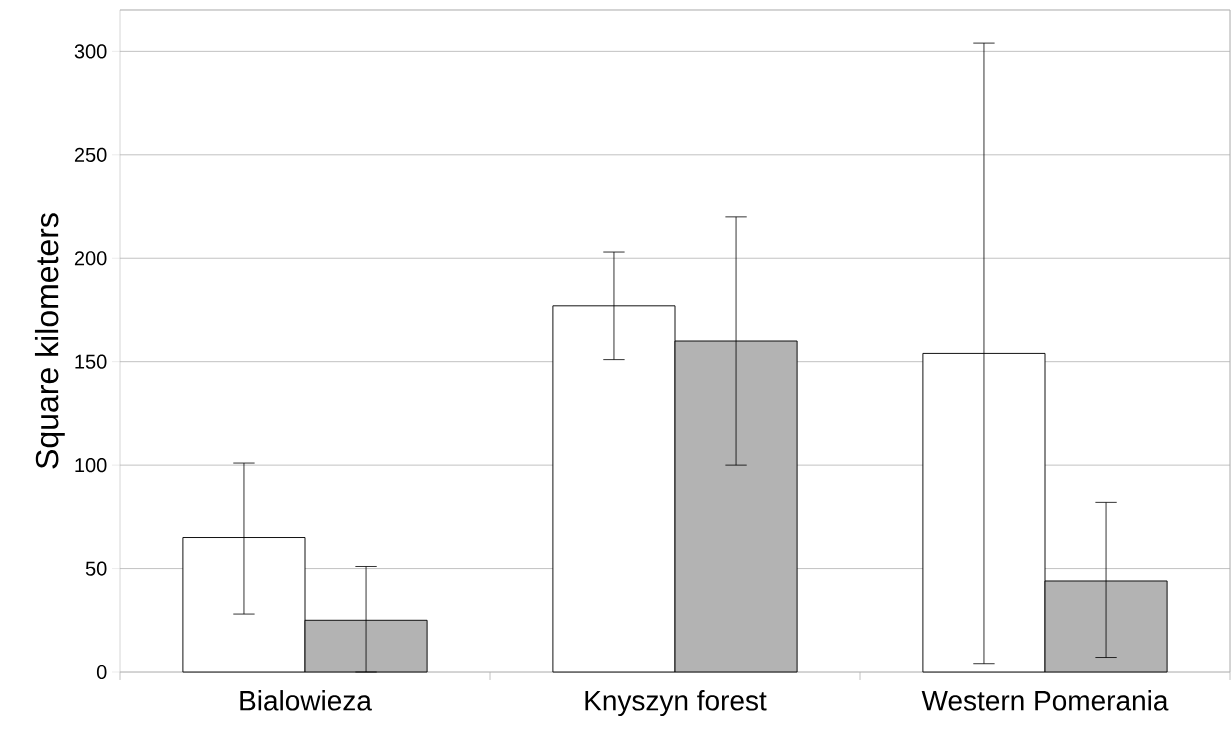 The width and height of the screenshot is (1232, 733). I want to click on y-axis-title: Square kilometers, so click(49, 341).